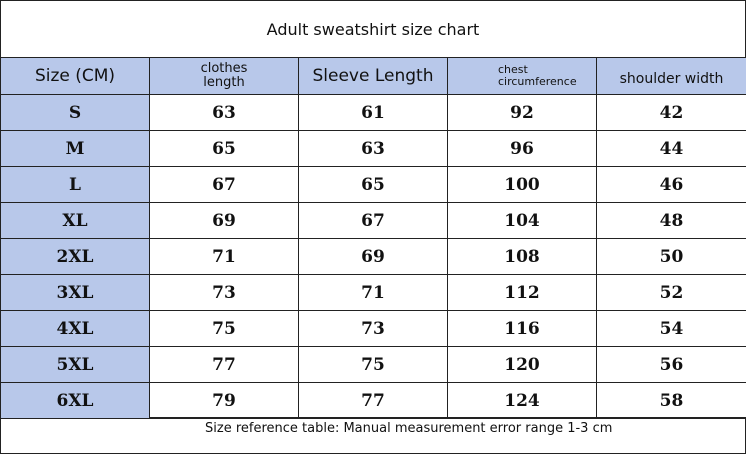 The width and height of the screenshot is (746, 454). I want to click on size-cell: 4XL, so click(75, 328).